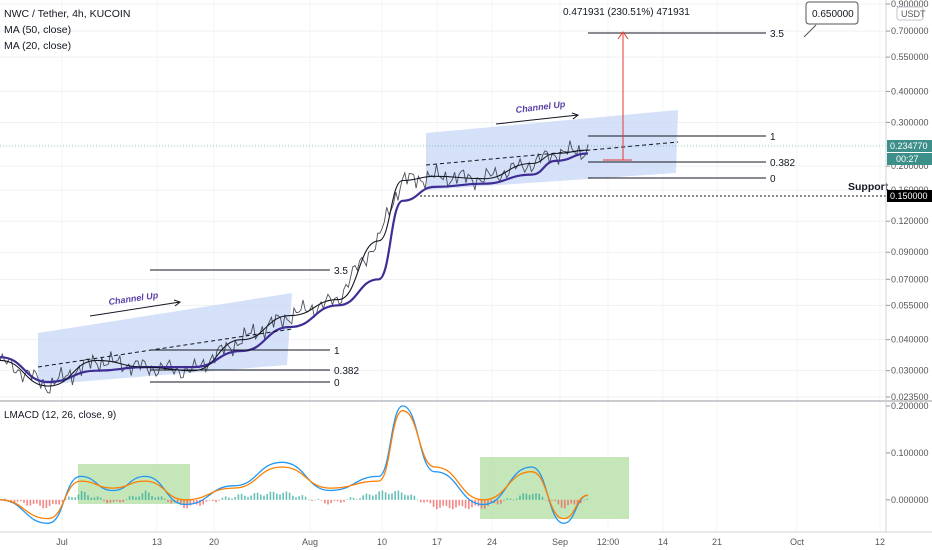 This screenshot has height=550, width=932. I want to click on channel-up-right, so click(552, 150).